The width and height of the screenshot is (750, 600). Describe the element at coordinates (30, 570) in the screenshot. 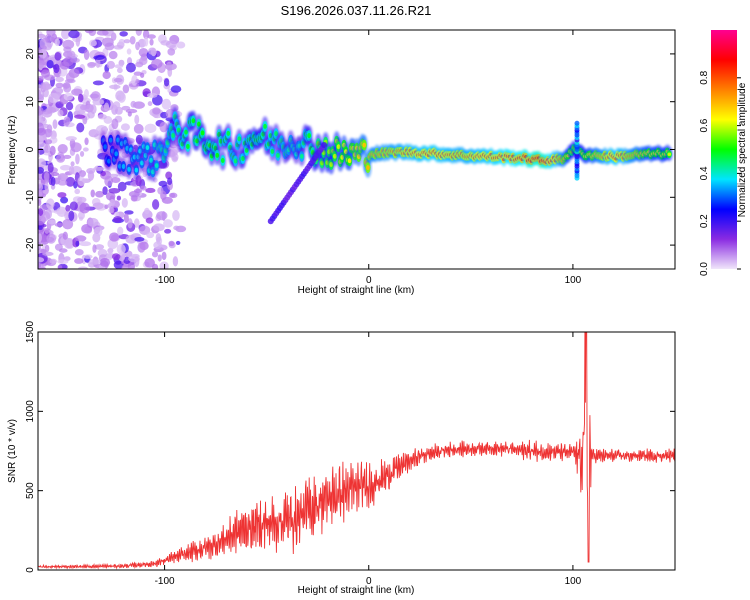

I see `snr-y-tick-label: 0` at that location.